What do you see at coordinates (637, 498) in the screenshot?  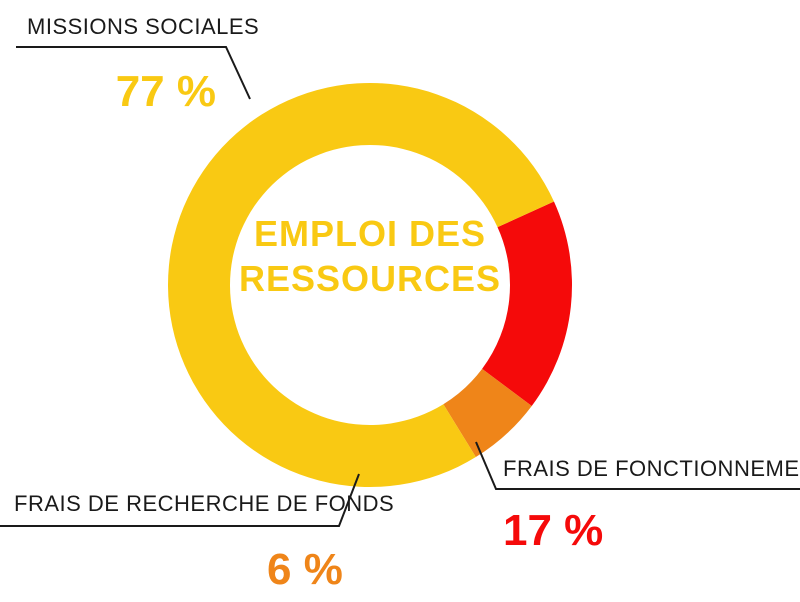 I see `slice-label-group-frais-fonctionnement: FRAIS DE FONCTIONNEMENT 17 %` at bounding box center [637, 498].